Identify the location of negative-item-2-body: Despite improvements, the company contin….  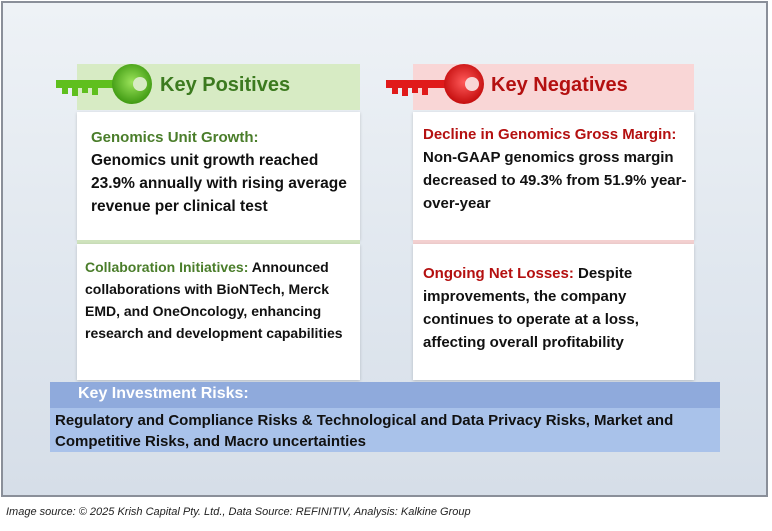
(531, 308).